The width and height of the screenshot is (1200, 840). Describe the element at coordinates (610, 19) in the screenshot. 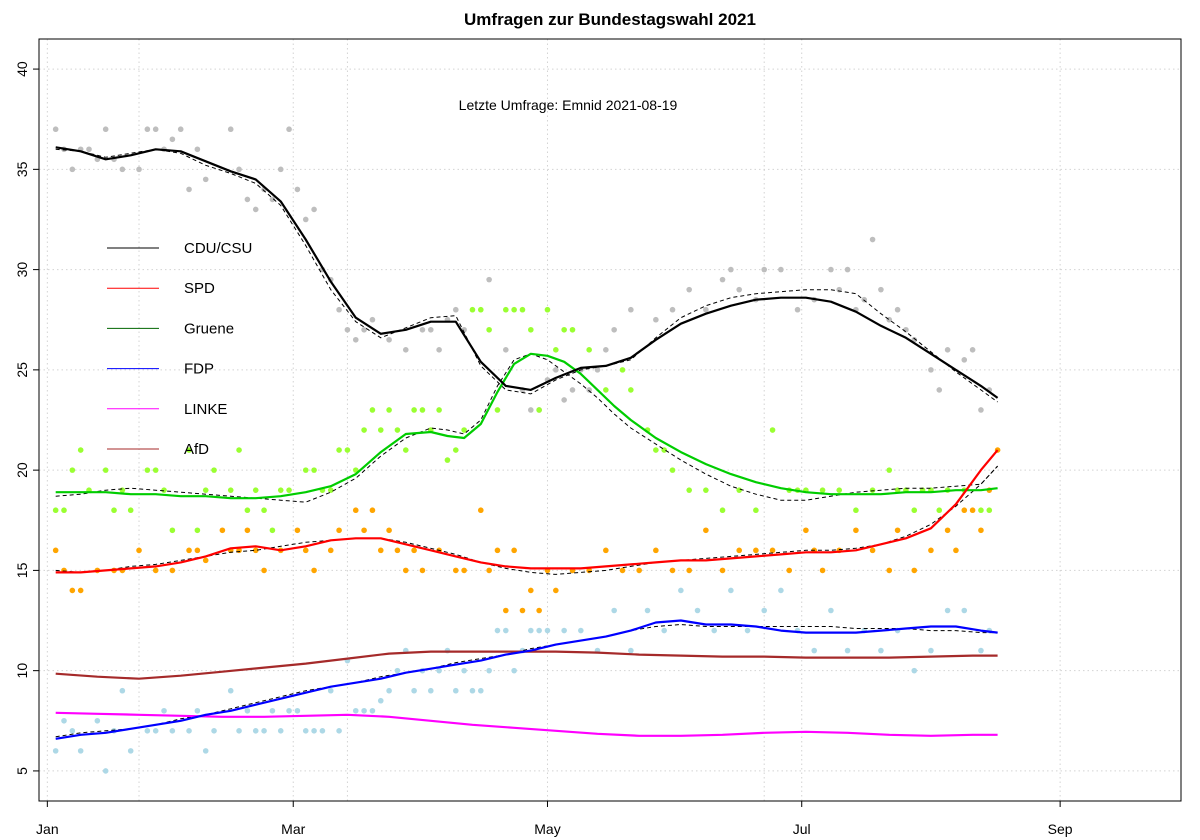

I see `chart-title: Umfragen zur Bundestagswahl 2021` at that location.